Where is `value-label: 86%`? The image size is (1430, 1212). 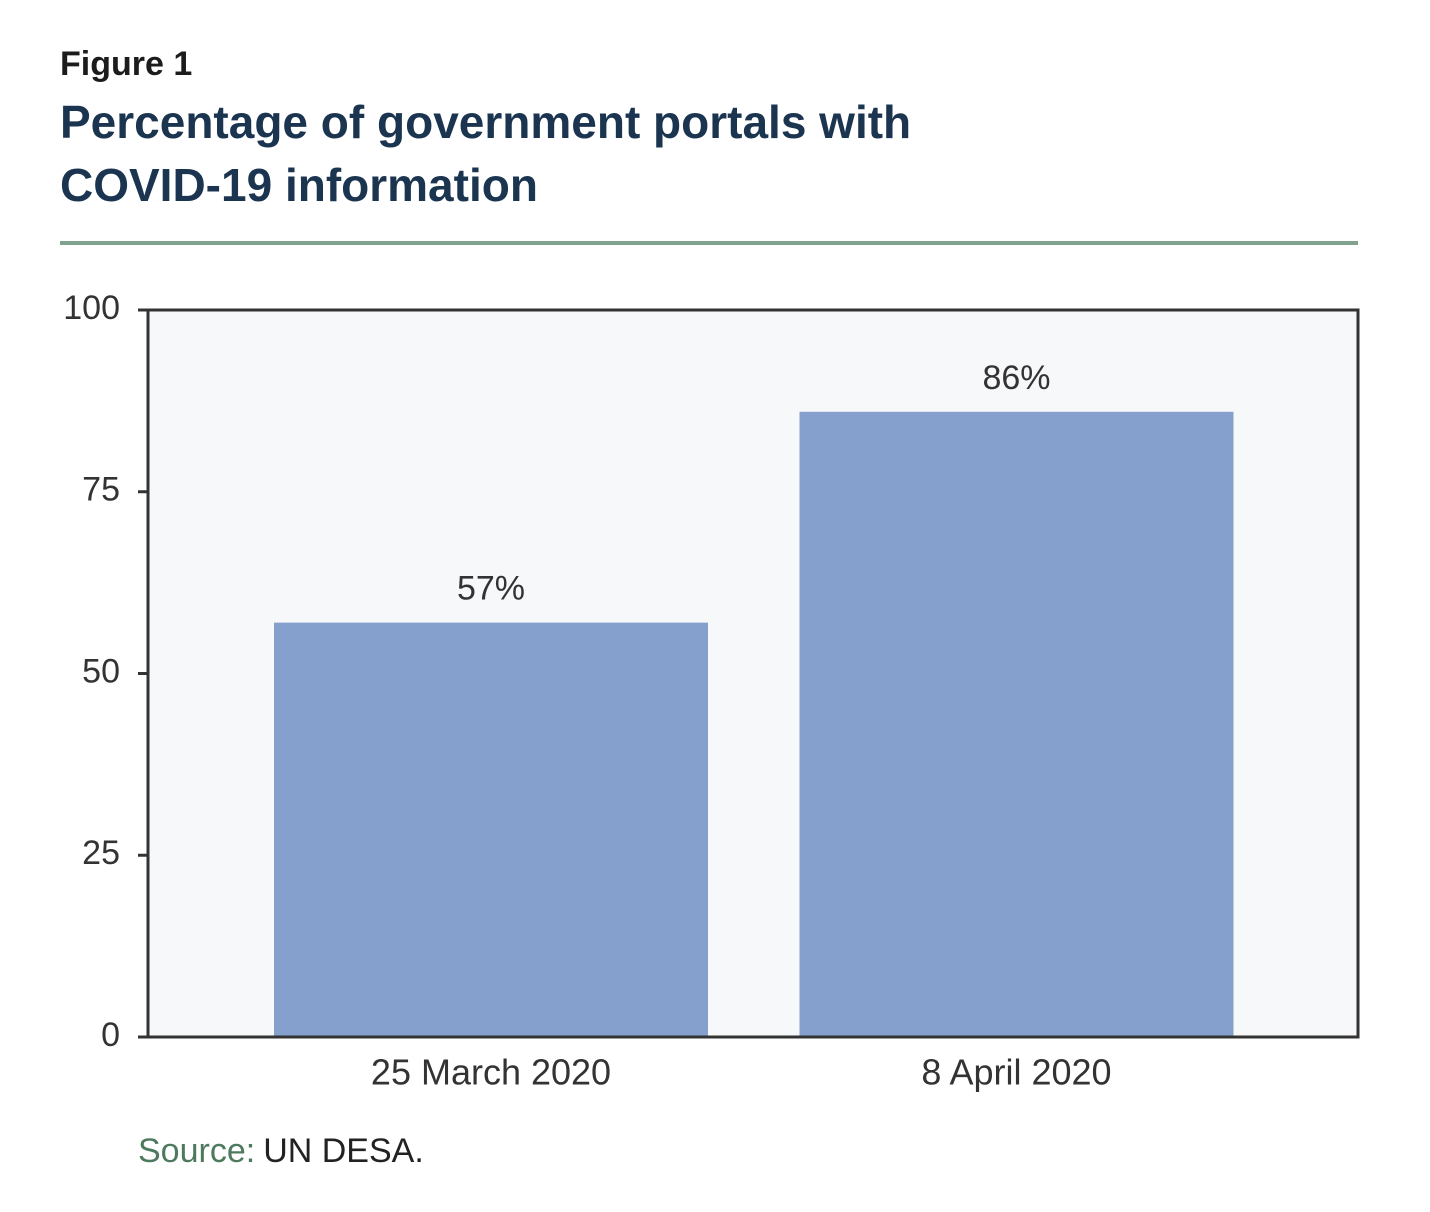
value-label: 86% is located at coordinates (1016, 378).